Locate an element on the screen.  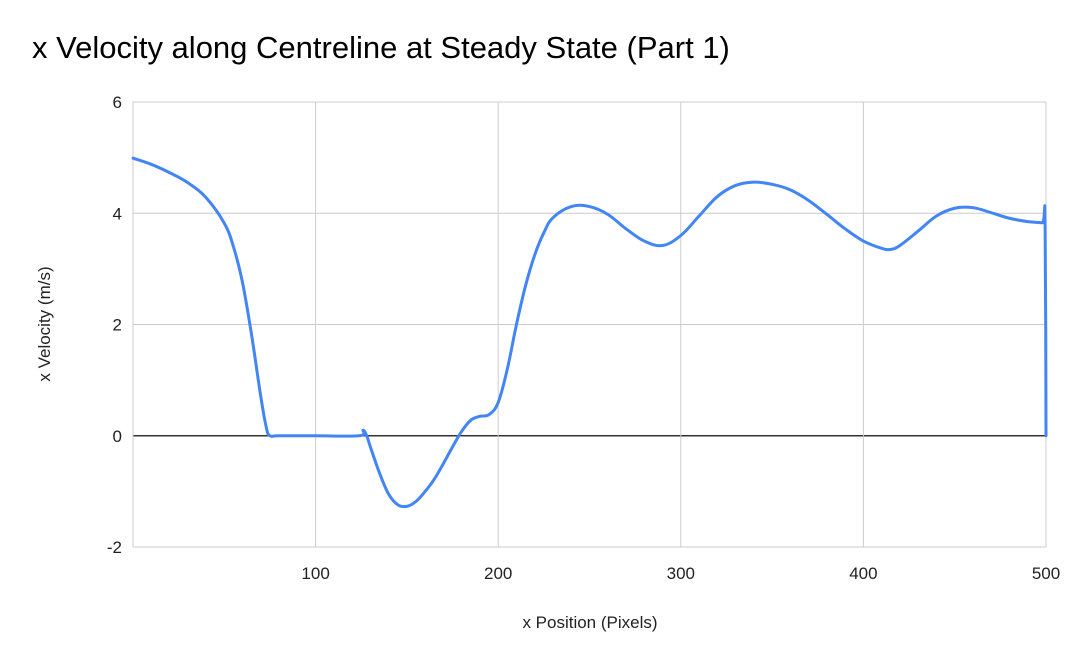
y-tick-label: 0 is located at coordinates (117, 436).